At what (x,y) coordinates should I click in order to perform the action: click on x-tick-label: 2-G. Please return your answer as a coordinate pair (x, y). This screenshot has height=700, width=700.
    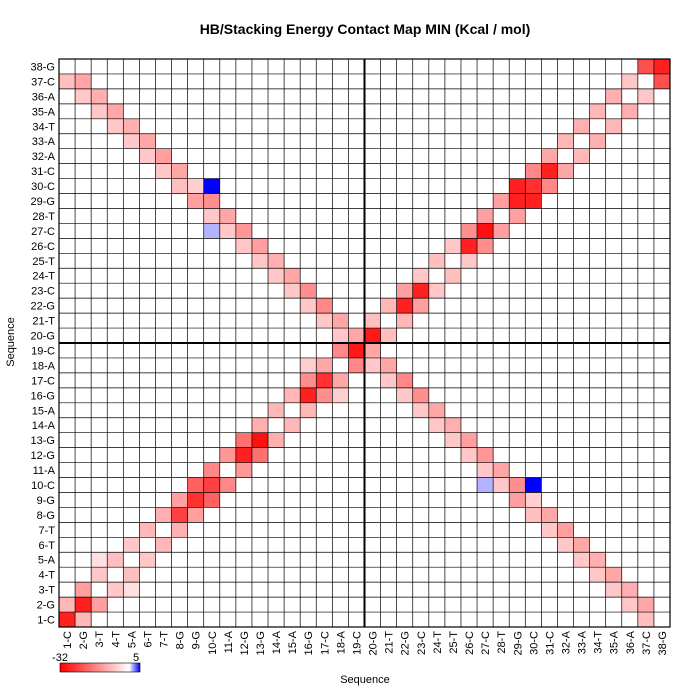
    Looking at the image, I should click on (84, 640).